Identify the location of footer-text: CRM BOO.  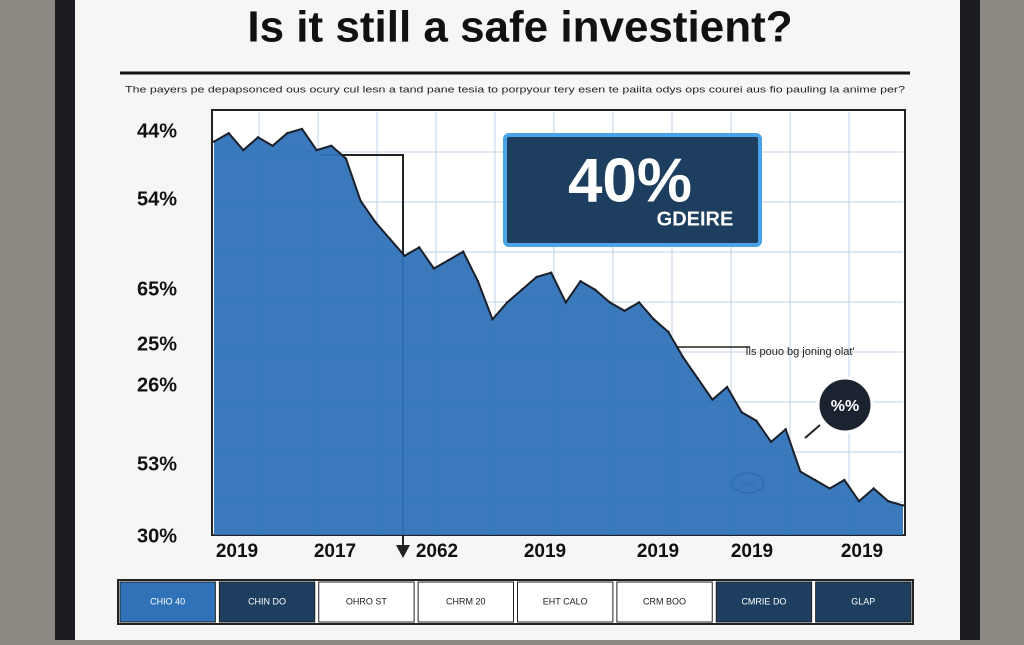
(664, 601).